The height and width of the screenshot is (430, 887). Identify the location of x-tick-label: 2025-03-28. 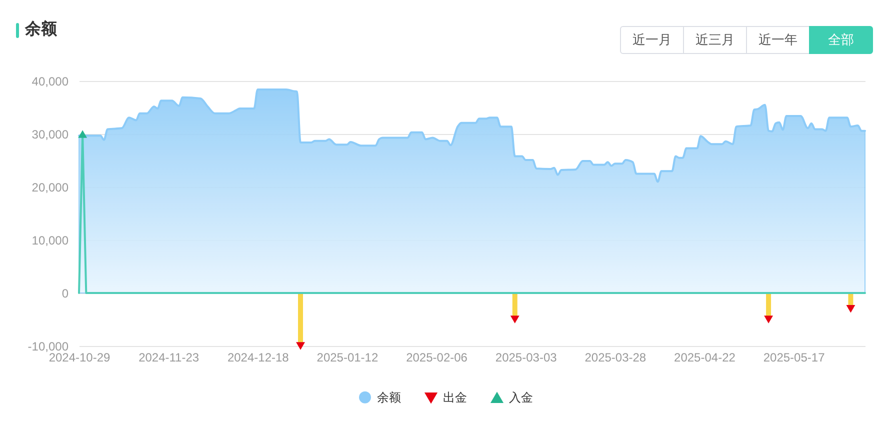
(615, 357).